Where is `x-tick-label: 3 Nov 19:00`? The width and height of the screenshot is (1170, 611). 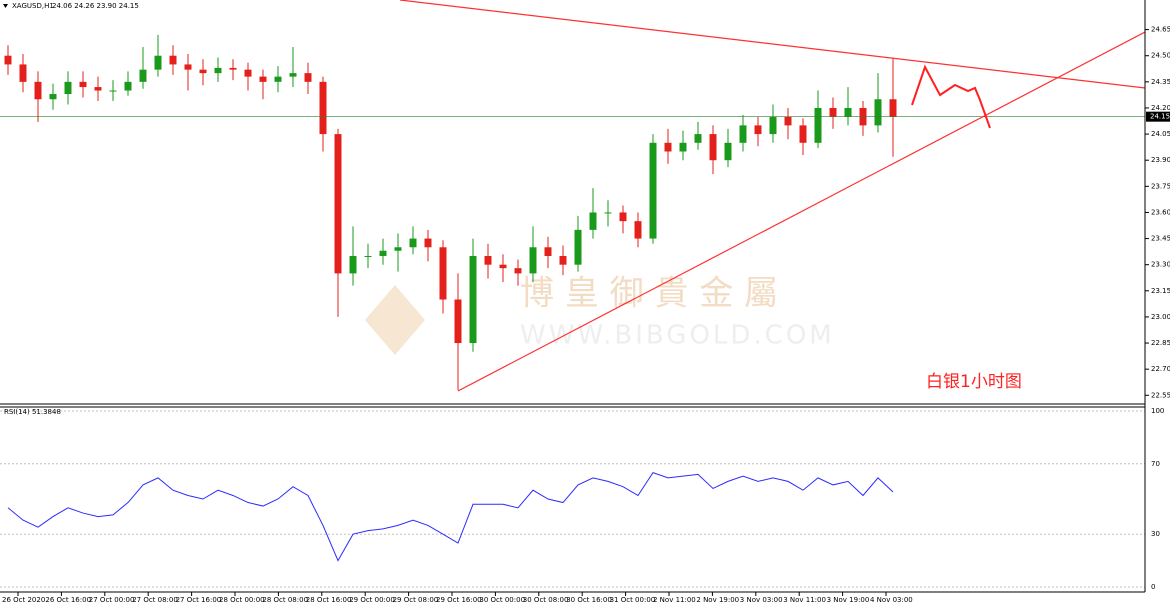
x-tick-label: 3 Nov 19:00 is located at coordinates (848, 600).